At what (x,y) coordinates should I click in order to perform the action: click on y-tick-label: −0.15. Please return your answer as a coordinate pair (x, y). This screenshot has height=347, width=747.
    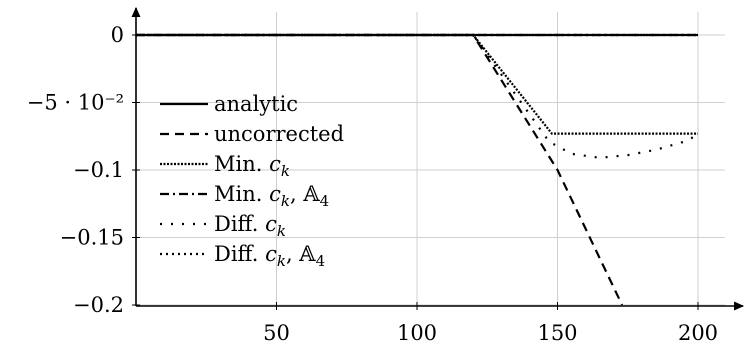
    Looking at the image, I should click on (92, 238).